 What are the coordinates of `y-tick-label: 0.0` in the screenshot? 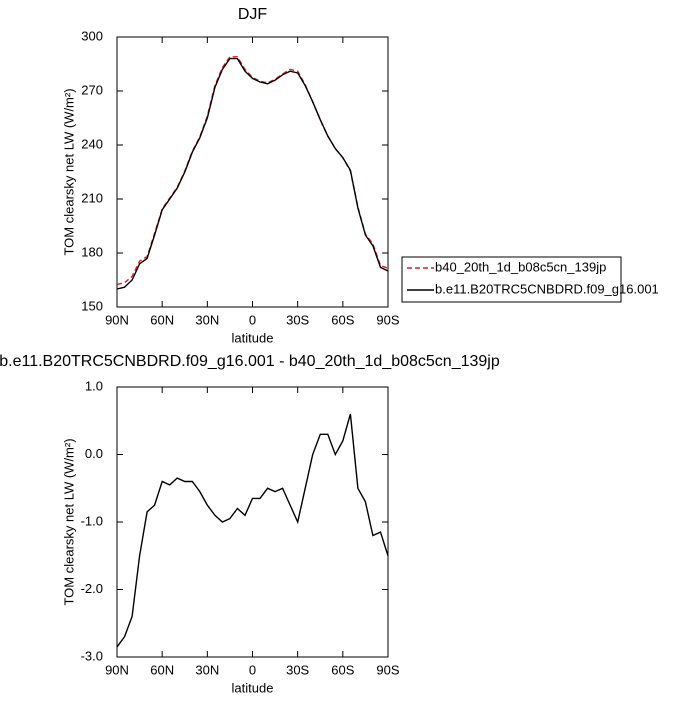 It's located at (94, 453).